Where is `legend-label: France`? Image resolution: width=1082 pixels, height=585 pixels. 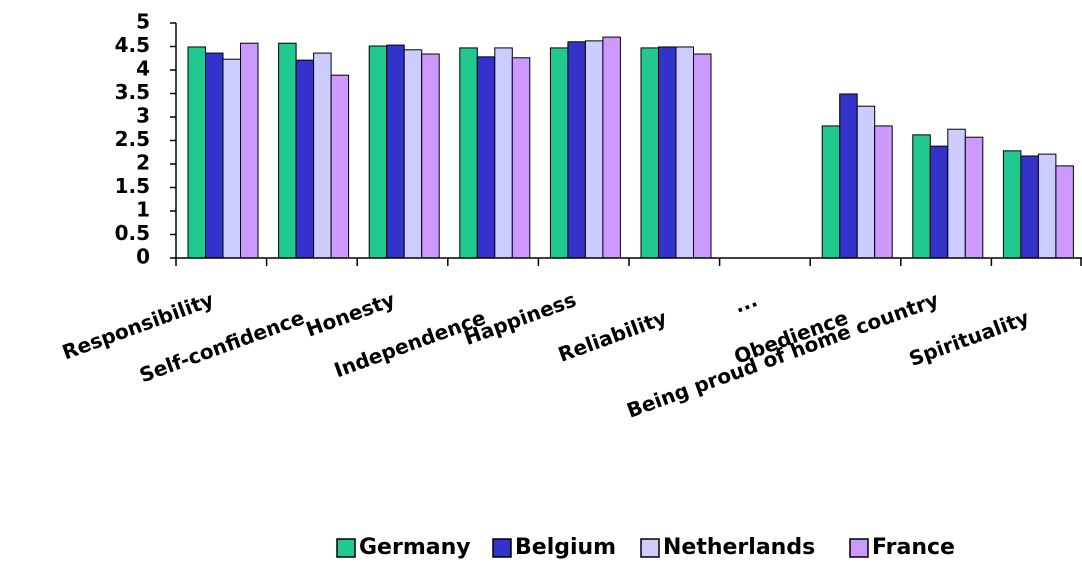
legend-label: France is located at coordinates (913, 547).